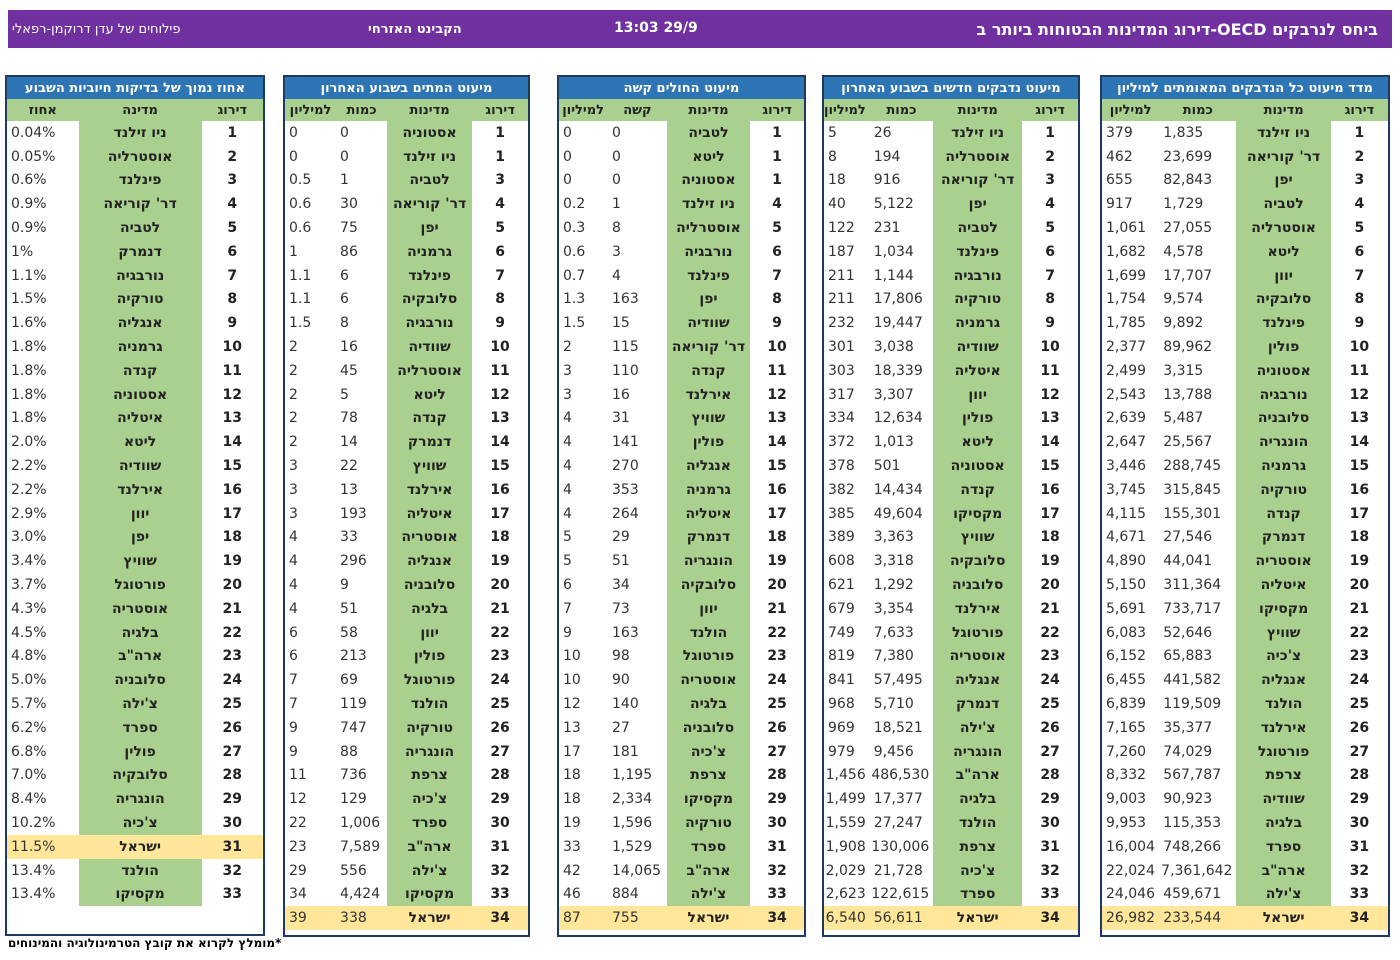 This screenshot has width=1400, height=960. Describe the element at coordinates (1188, 180) in the screenshot. I see `value: 82,843` at that location.